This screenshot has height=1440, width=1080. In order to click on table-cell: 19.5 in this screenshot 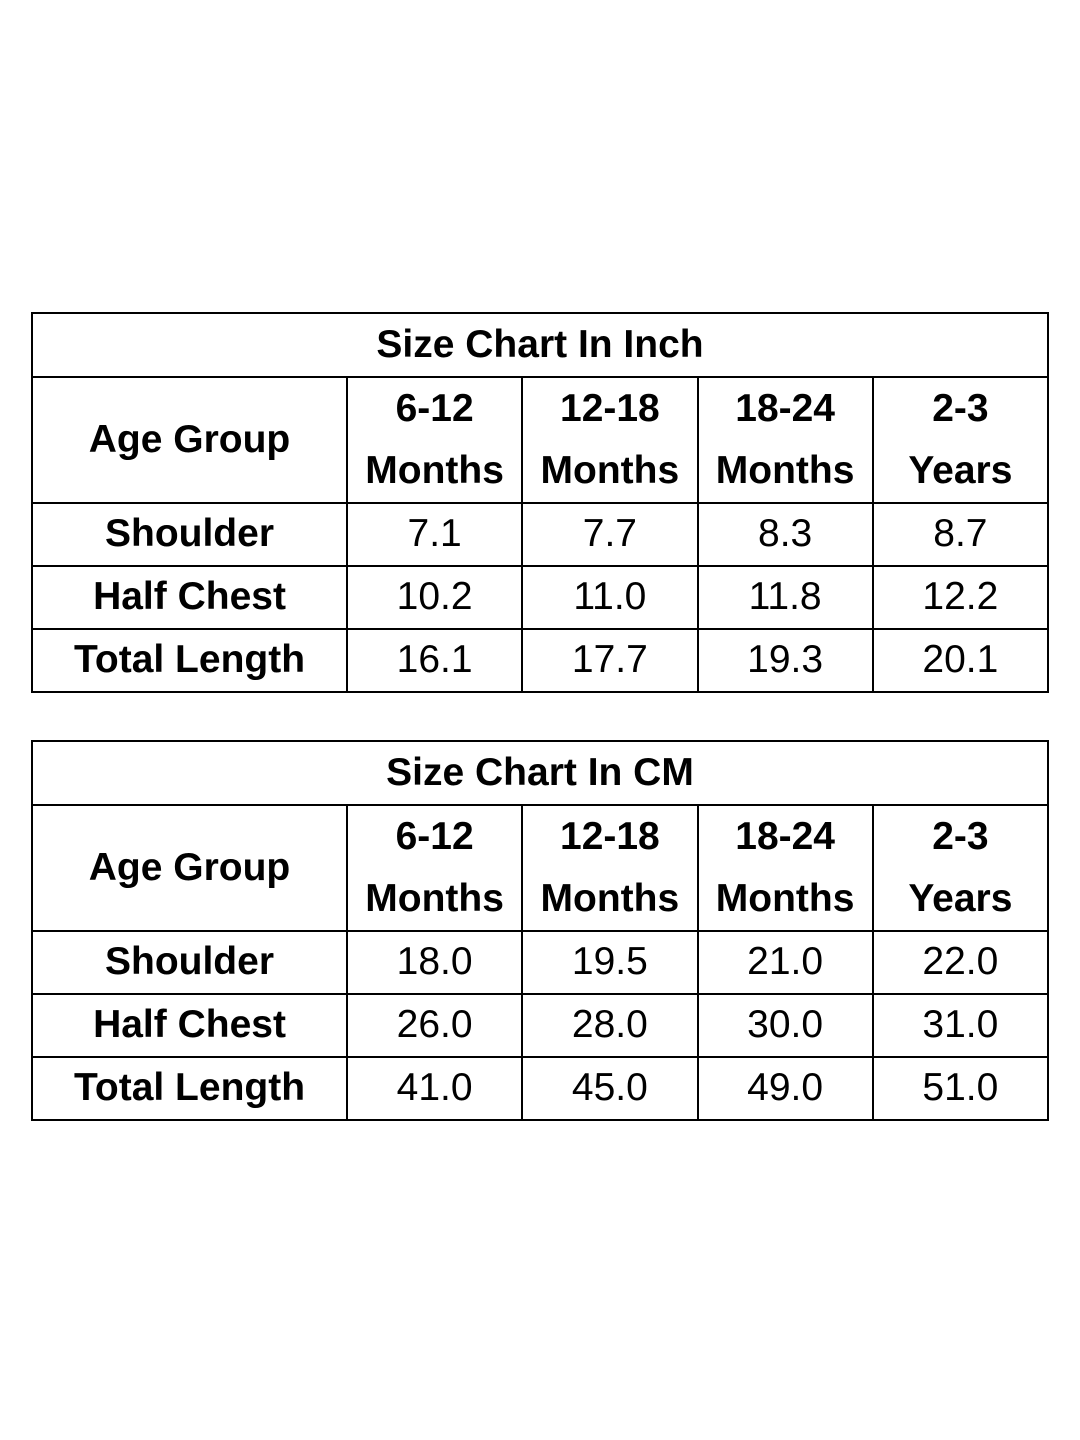, I will do `click(610, 962)`.